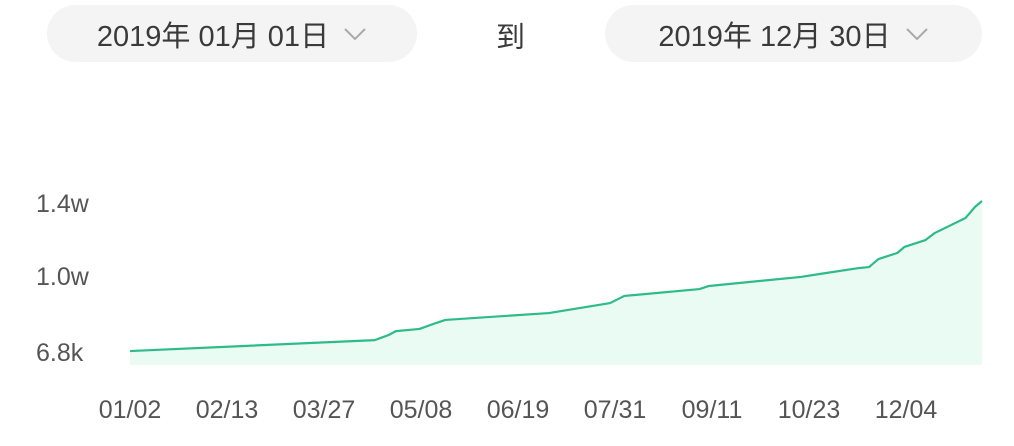 This screenshot has width=1014, height=446. I want to click on y-tick-label: 1.0w, so click(63, 277).